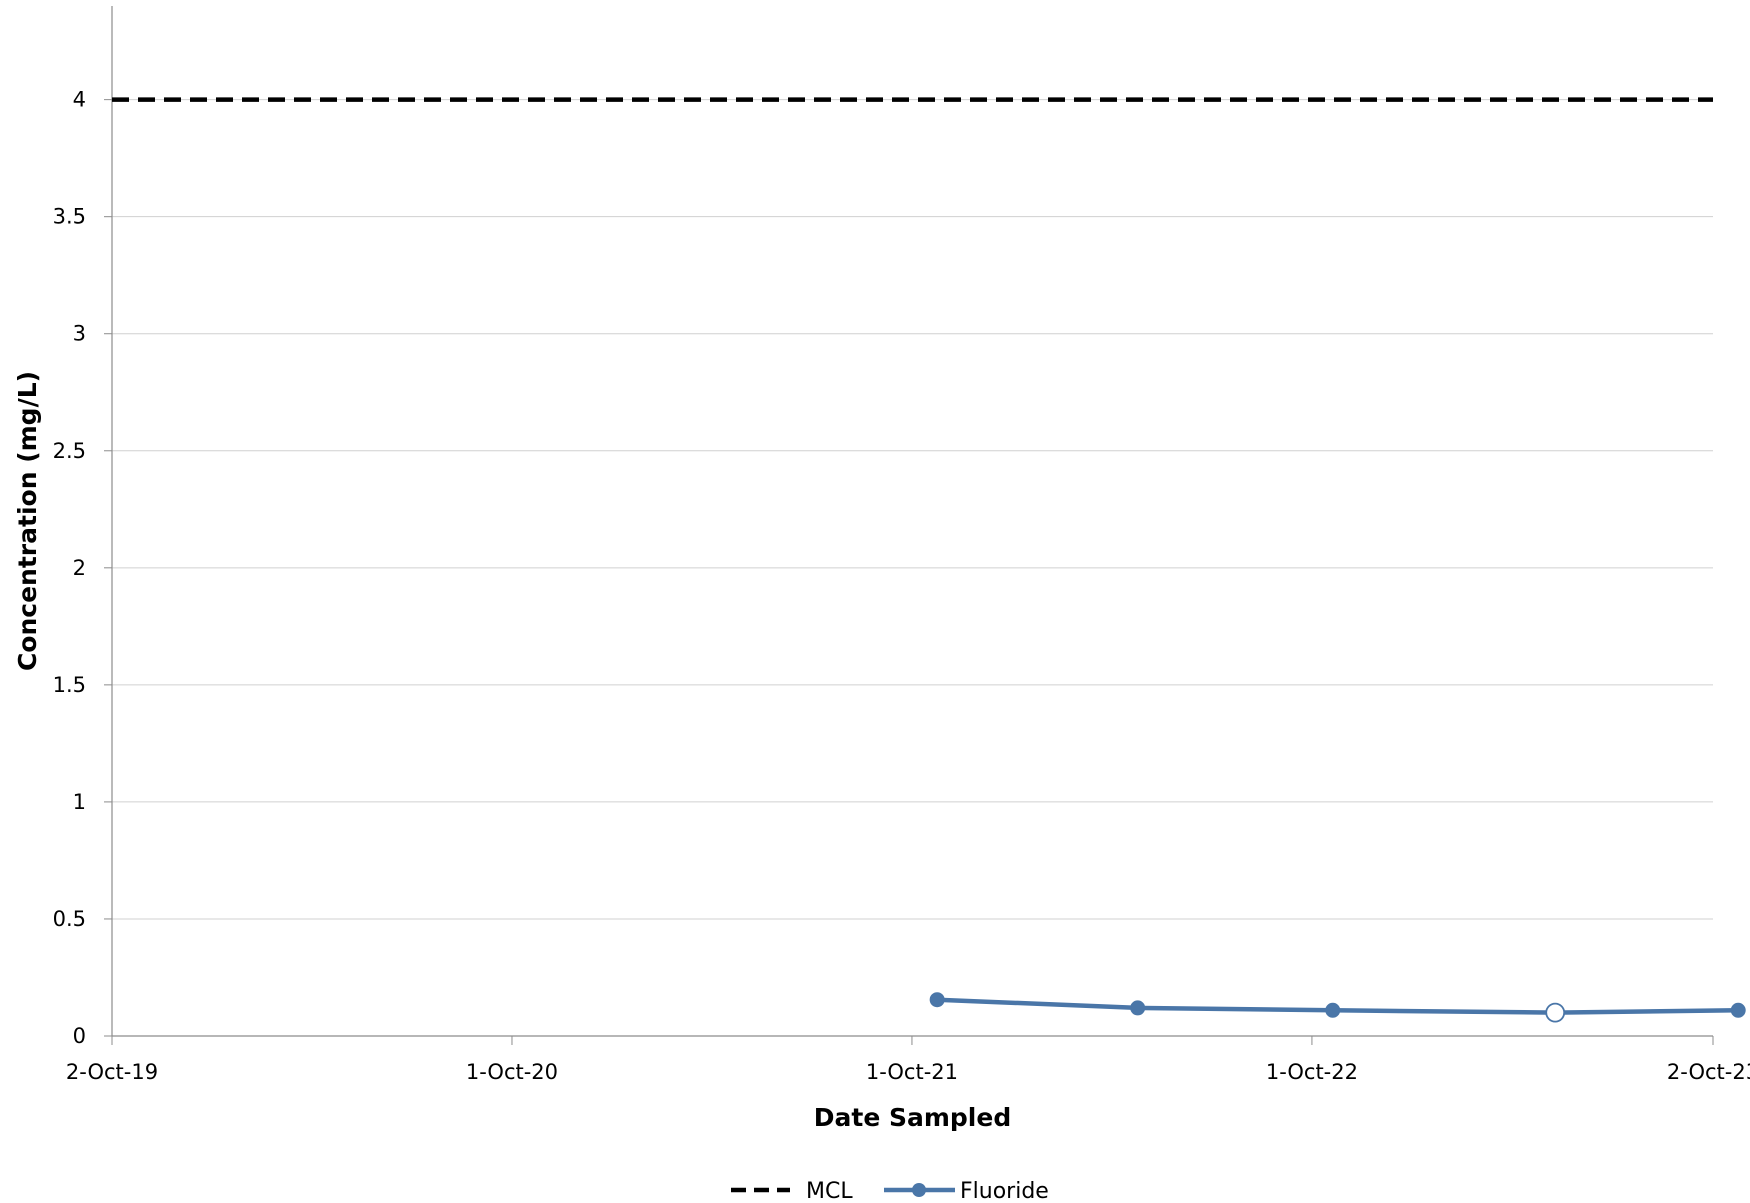 This screenshot has height=1203, width=1750. Describe the element at coordinates (919, 1190) in the screenshot. I see `legend-fluoride-marker` at that location.